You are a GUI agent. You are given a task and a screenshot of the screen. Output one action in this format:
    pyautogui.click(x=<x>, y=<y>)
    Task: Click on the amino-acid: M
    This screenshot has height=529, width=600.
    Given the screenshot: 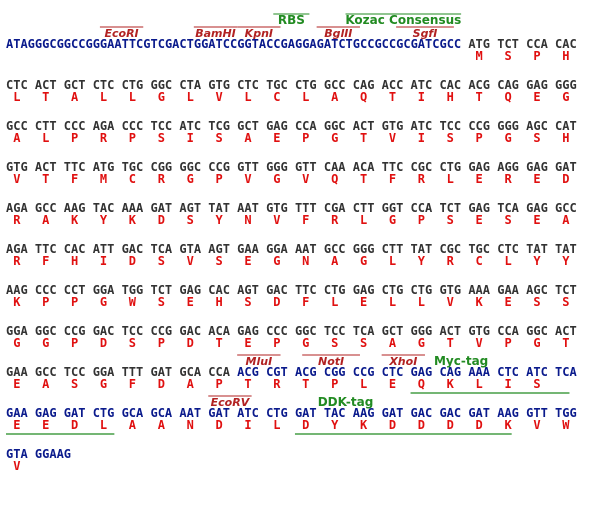 What is the action you would take?
    pyautogui.click(x=103, y=179)
    